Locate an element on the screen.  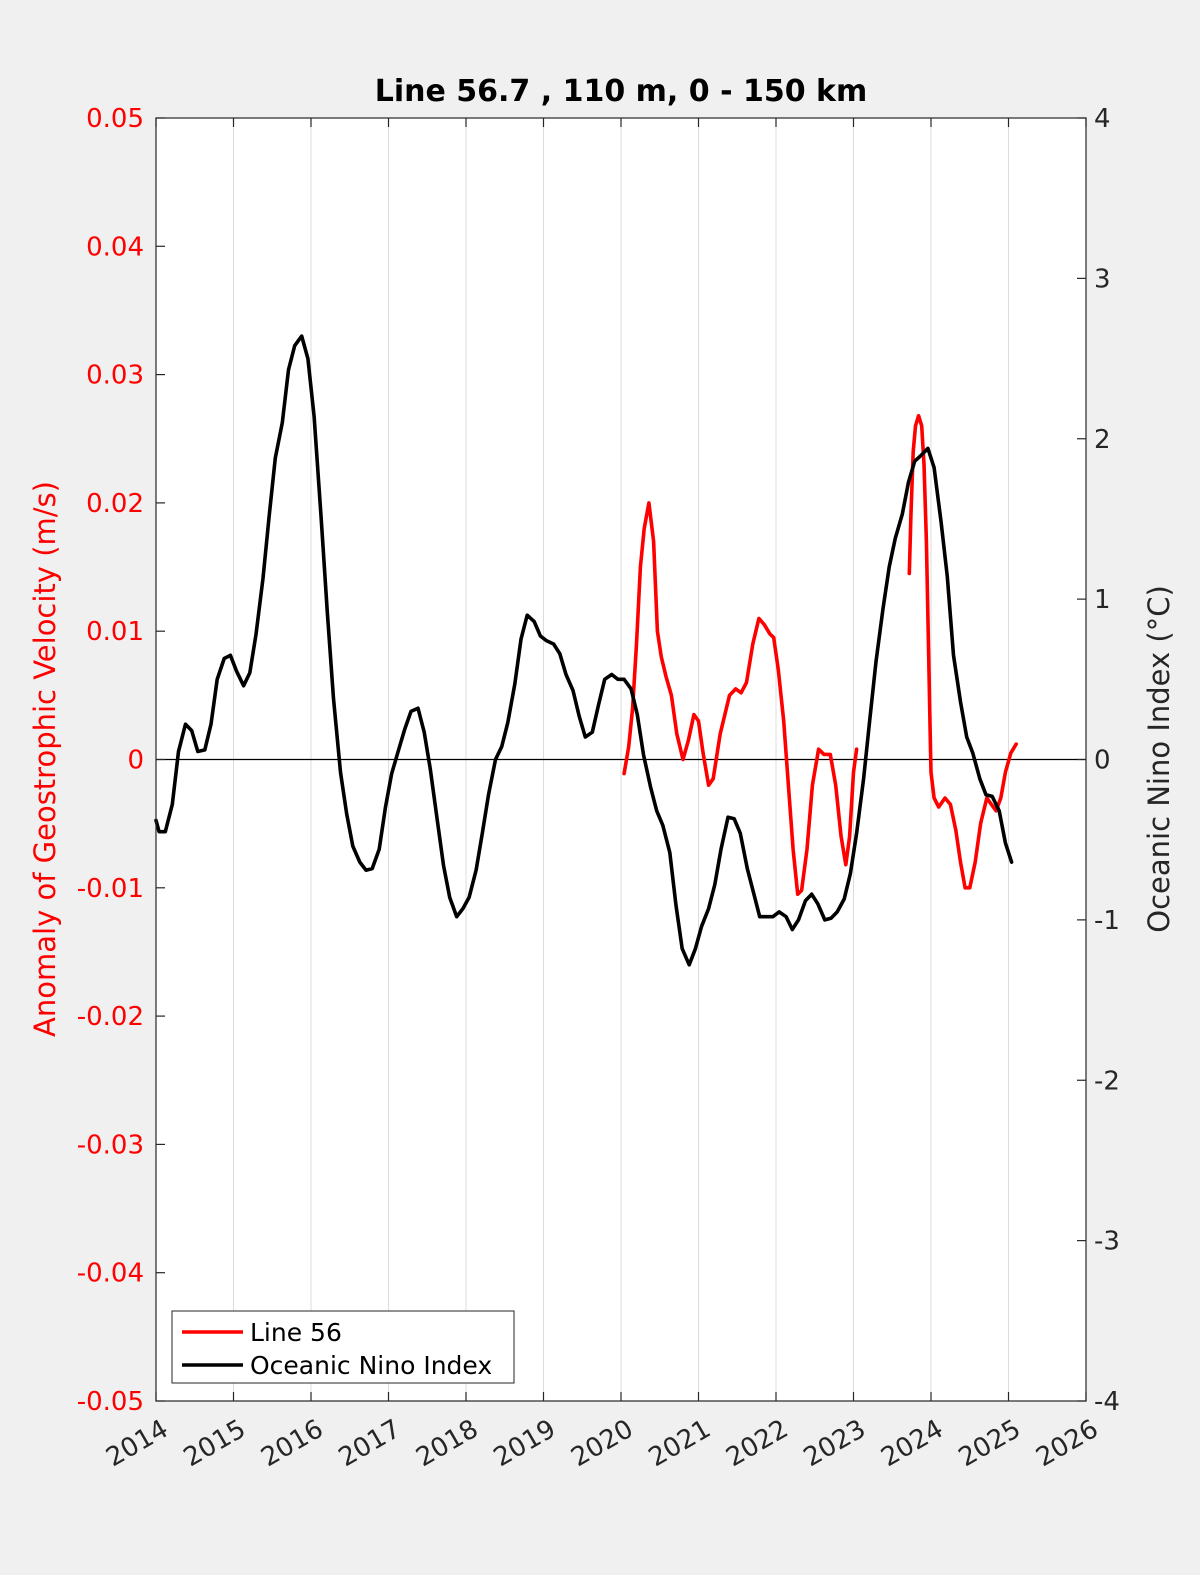
legend-box is located at coordinates (343, 1347).